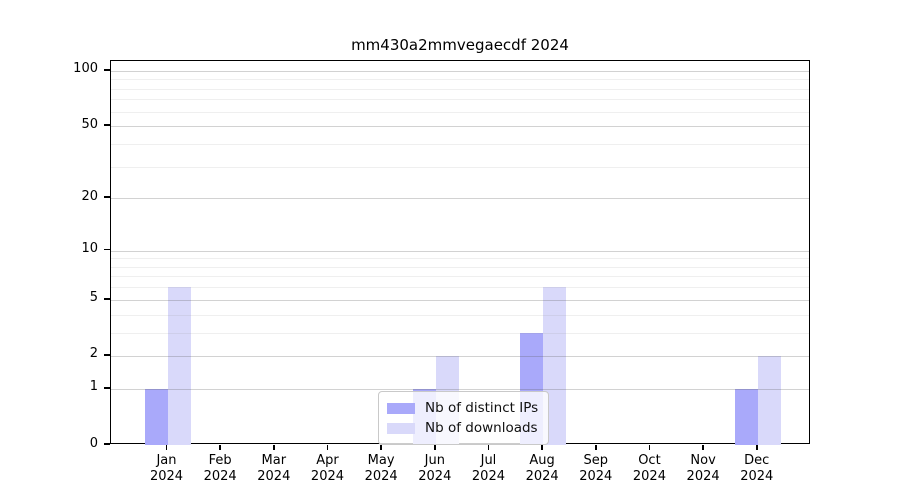  Describe the element at coordinates (381, 460) in the screenshot. I see `x-tick-month: May` at that location.